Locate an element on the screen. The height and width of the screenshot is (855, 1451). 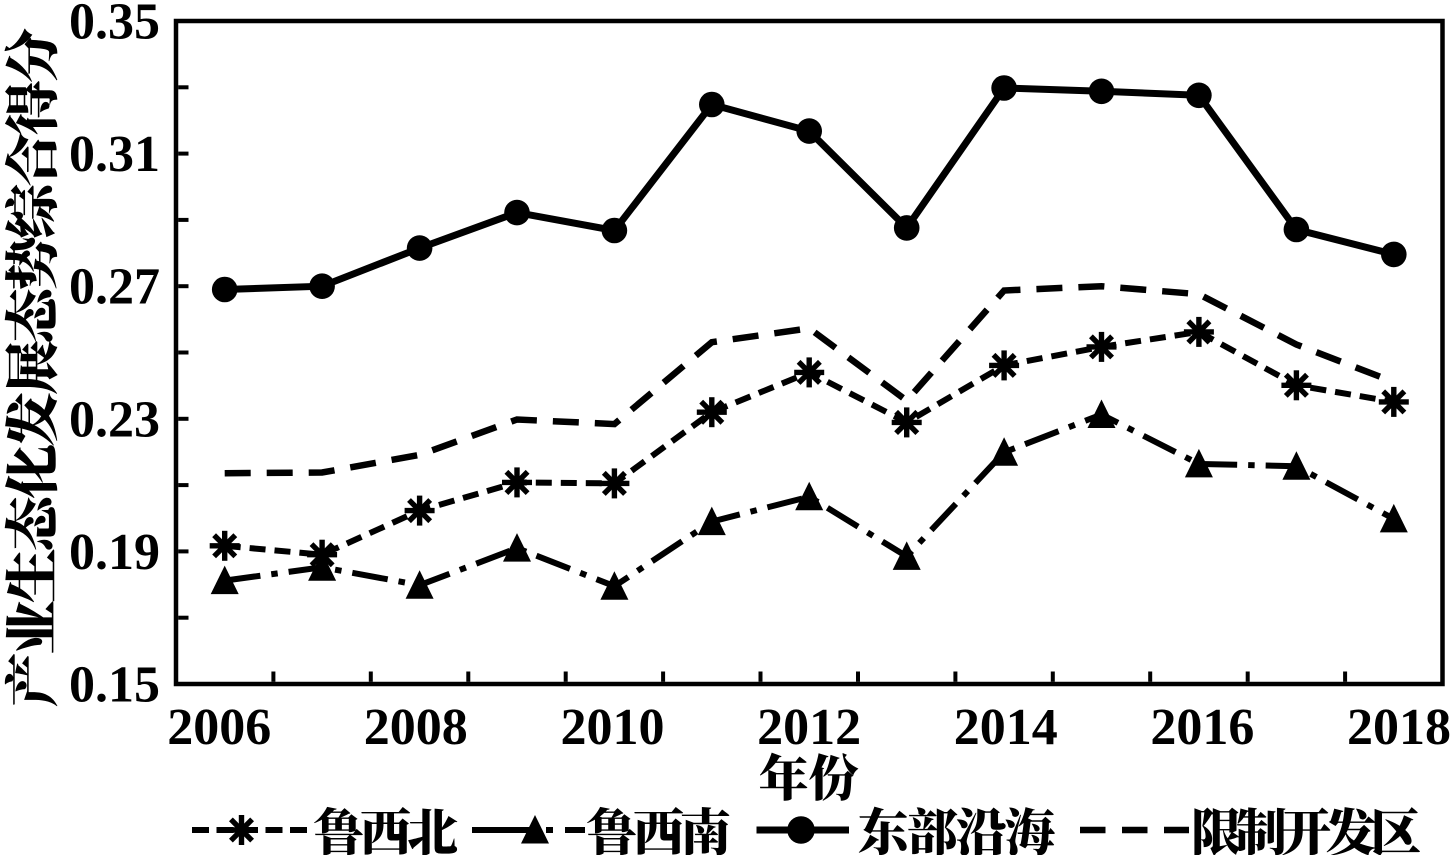
svg-text: 0.23 is located at coordinates (114, 419).